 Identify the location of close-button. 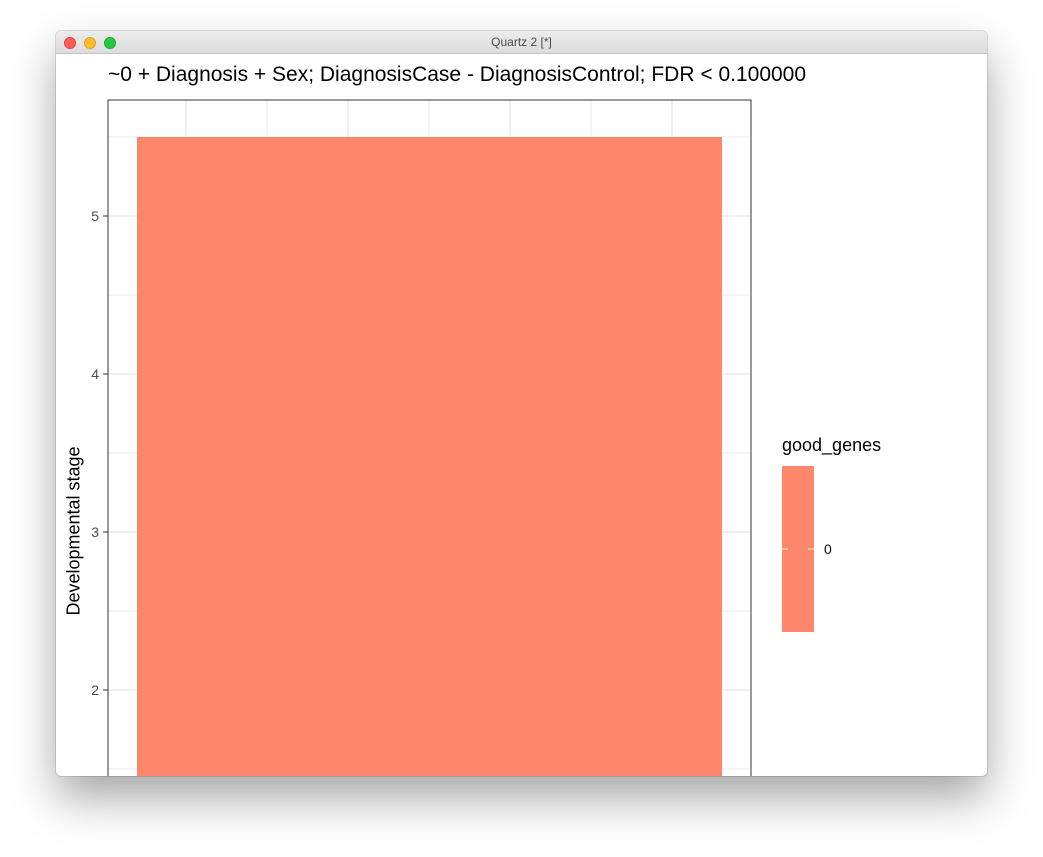
(70, 43).